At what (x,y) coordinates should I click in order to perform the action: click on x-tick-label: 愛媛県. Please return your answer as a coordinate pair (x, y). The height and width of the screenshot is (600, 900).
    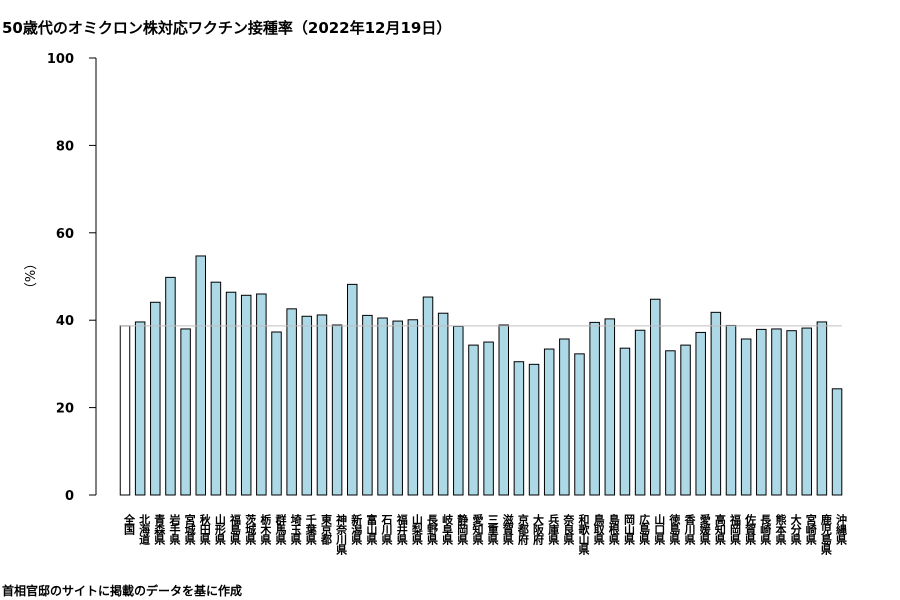
    Looking at the image, I should click on (705, 529).